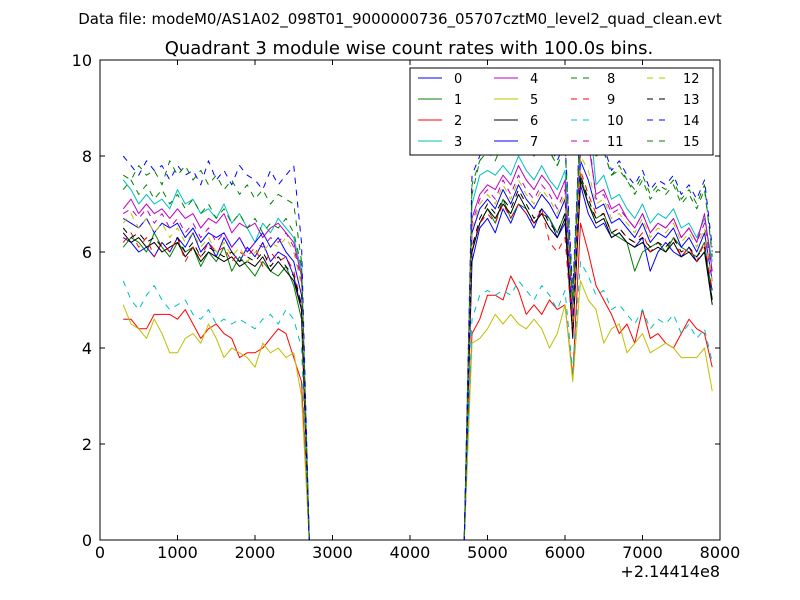 The height and width of the screenshot is (600, 800). I want to click on y-tick-label: 8, so click(87, 156).